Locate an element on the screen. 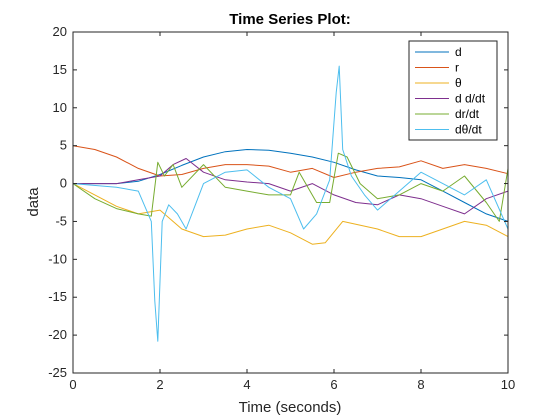  x-tick-label: 2 is located at coordinates (159, 384).